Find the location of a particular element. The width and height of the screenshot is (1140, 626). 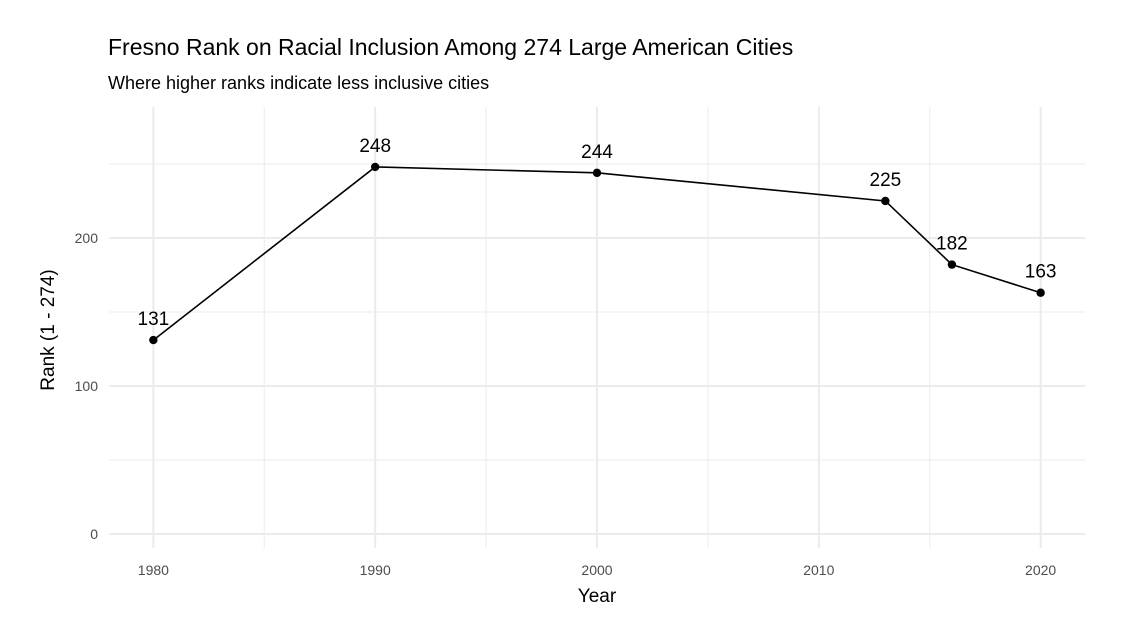

y-axis-label: Rank (1 - 274) is located at coordinates (48, 329).